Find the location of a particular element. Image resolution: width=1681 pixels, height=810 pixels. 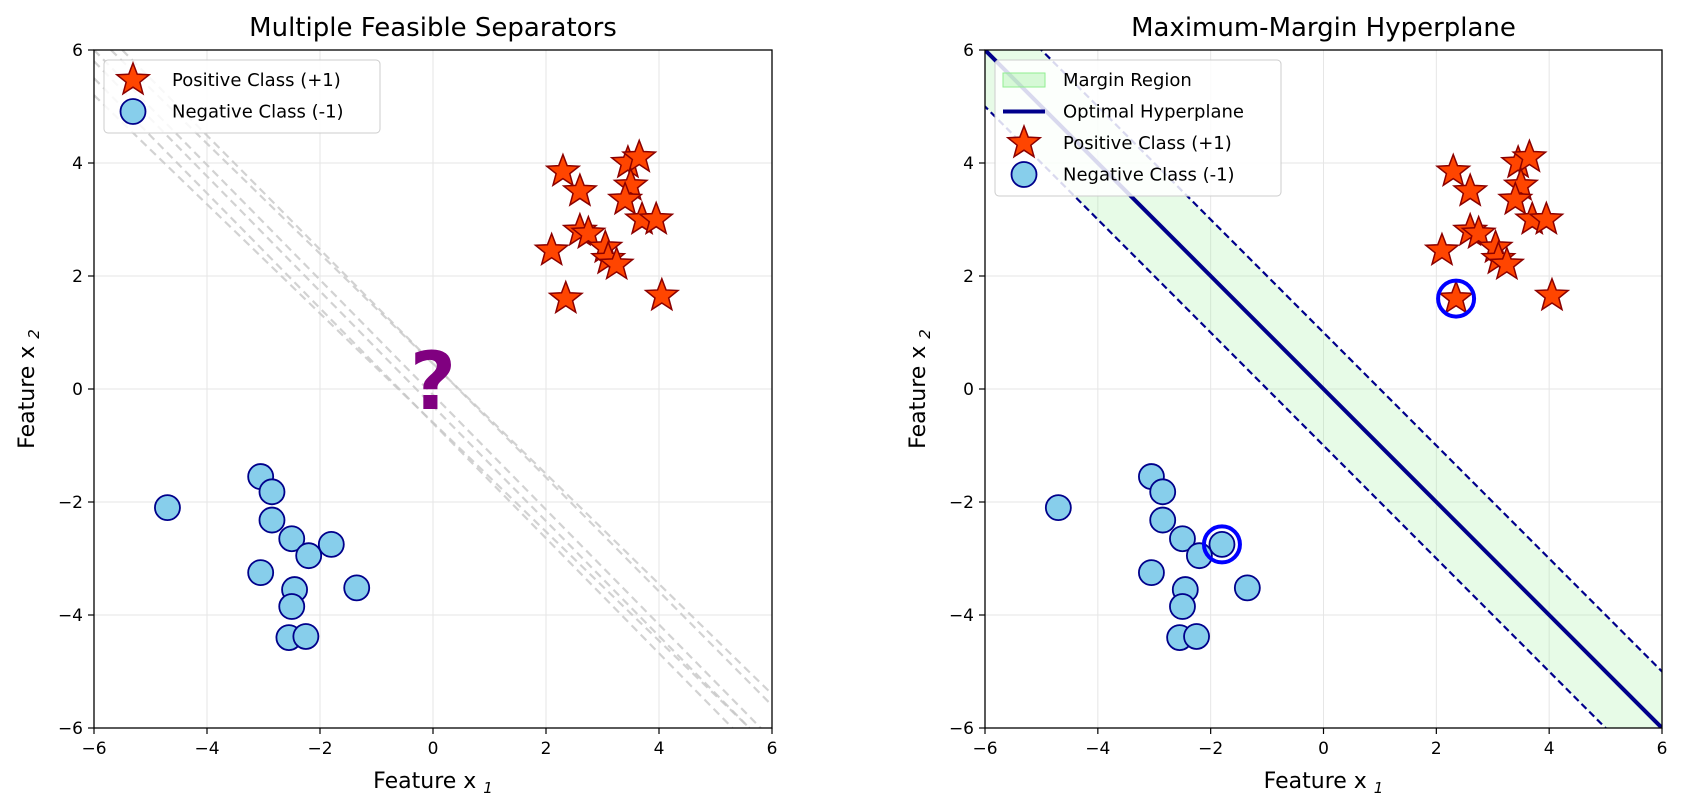

legend-label: Optimal Hyperplane is located at coordinates (1153, 112).